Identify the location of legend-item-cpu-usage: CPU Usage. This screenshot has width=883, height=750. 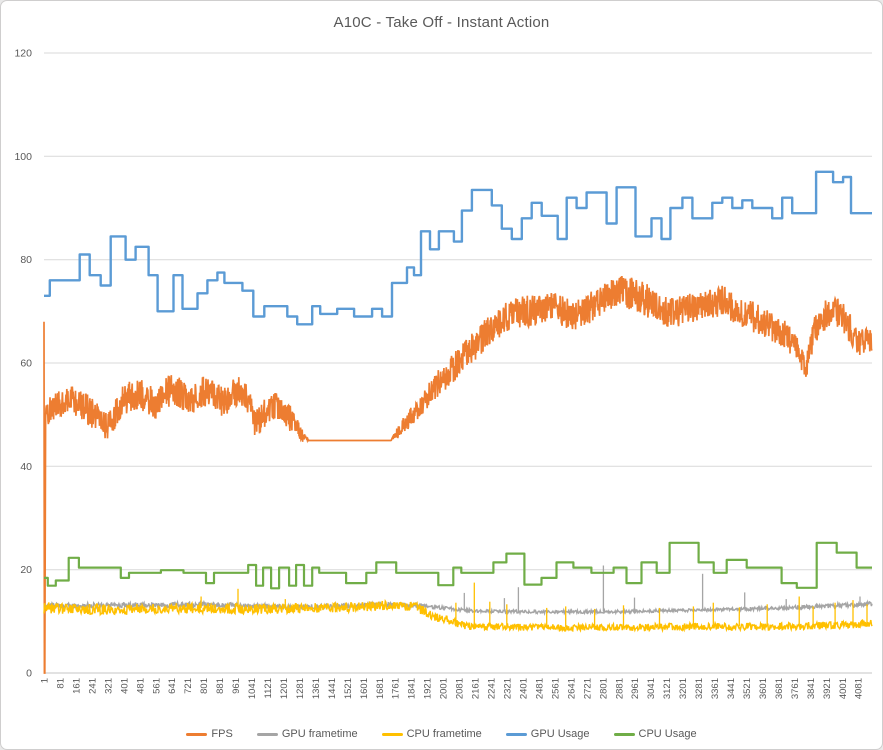
(655, 734).